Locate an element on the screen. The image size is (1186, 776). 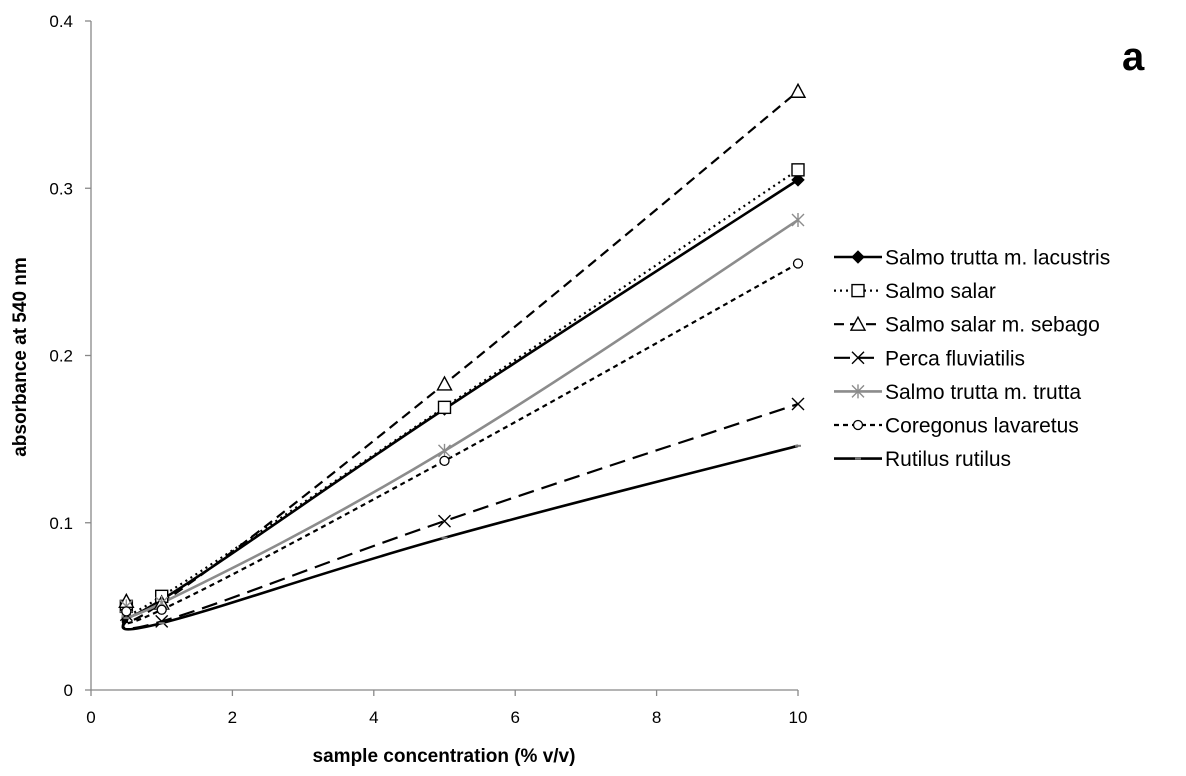
y-axis-ticks: 0 0.1 0.2 0.3 0.4 is located at coordinates (70, 356).